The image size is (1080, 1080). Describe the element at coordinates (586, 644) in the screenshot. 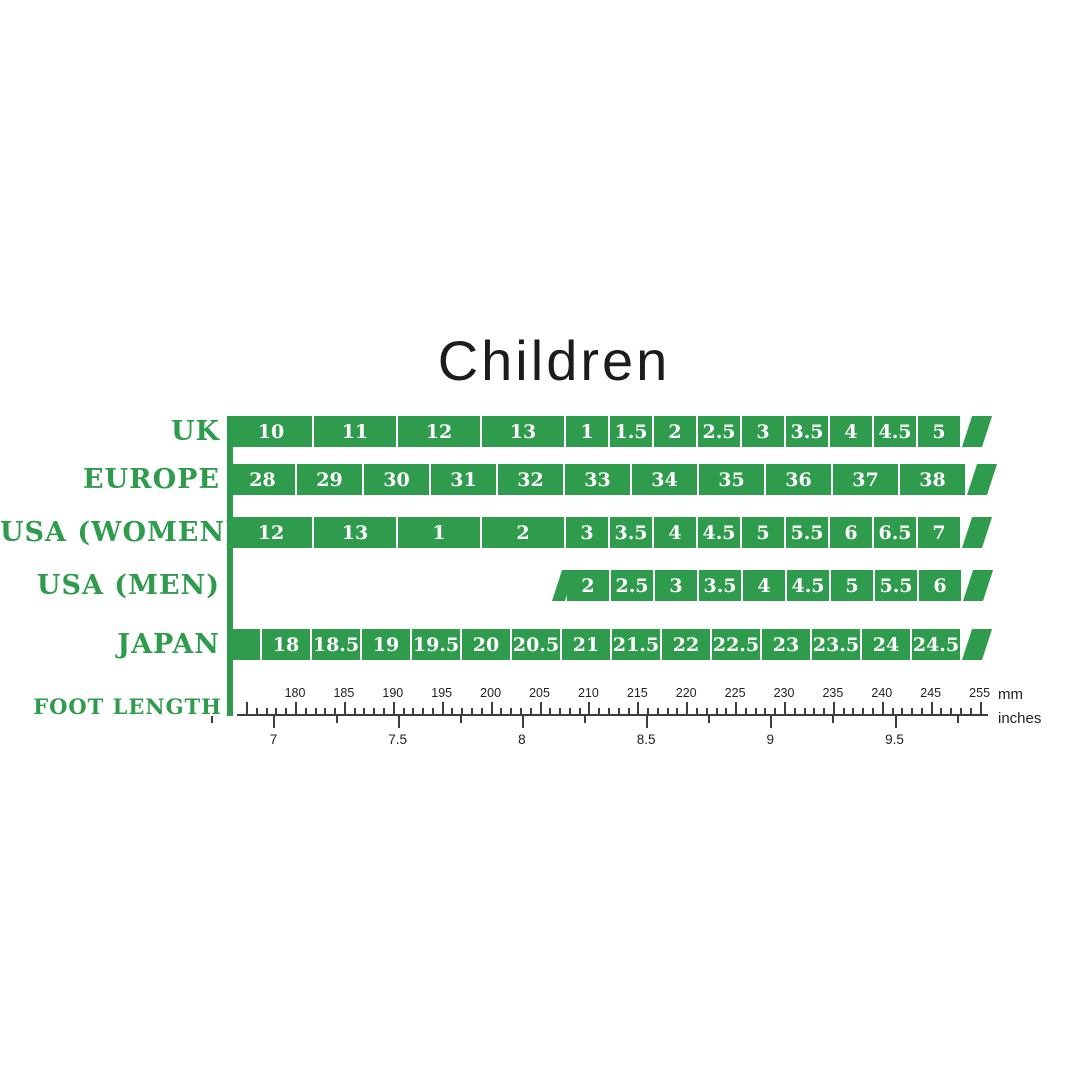

I see `size-cell: 21` at that location.